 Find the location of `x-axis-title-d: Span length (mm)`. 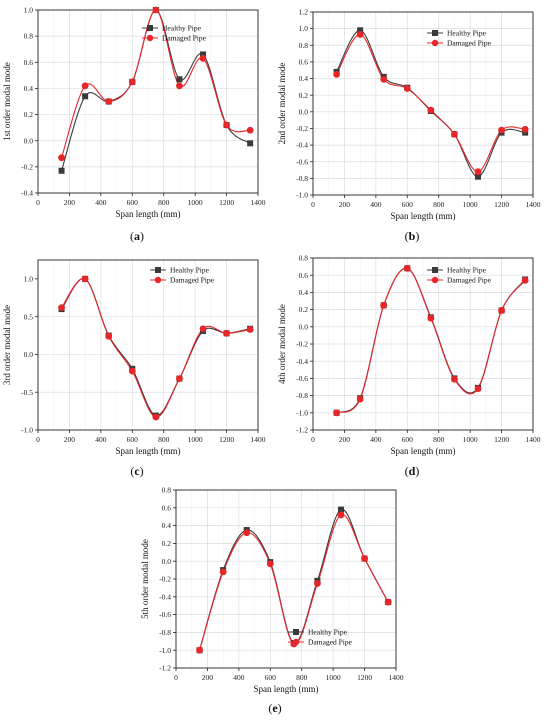

x-axis-title-d: Span length (mm) is located at coordinates (423, 451).